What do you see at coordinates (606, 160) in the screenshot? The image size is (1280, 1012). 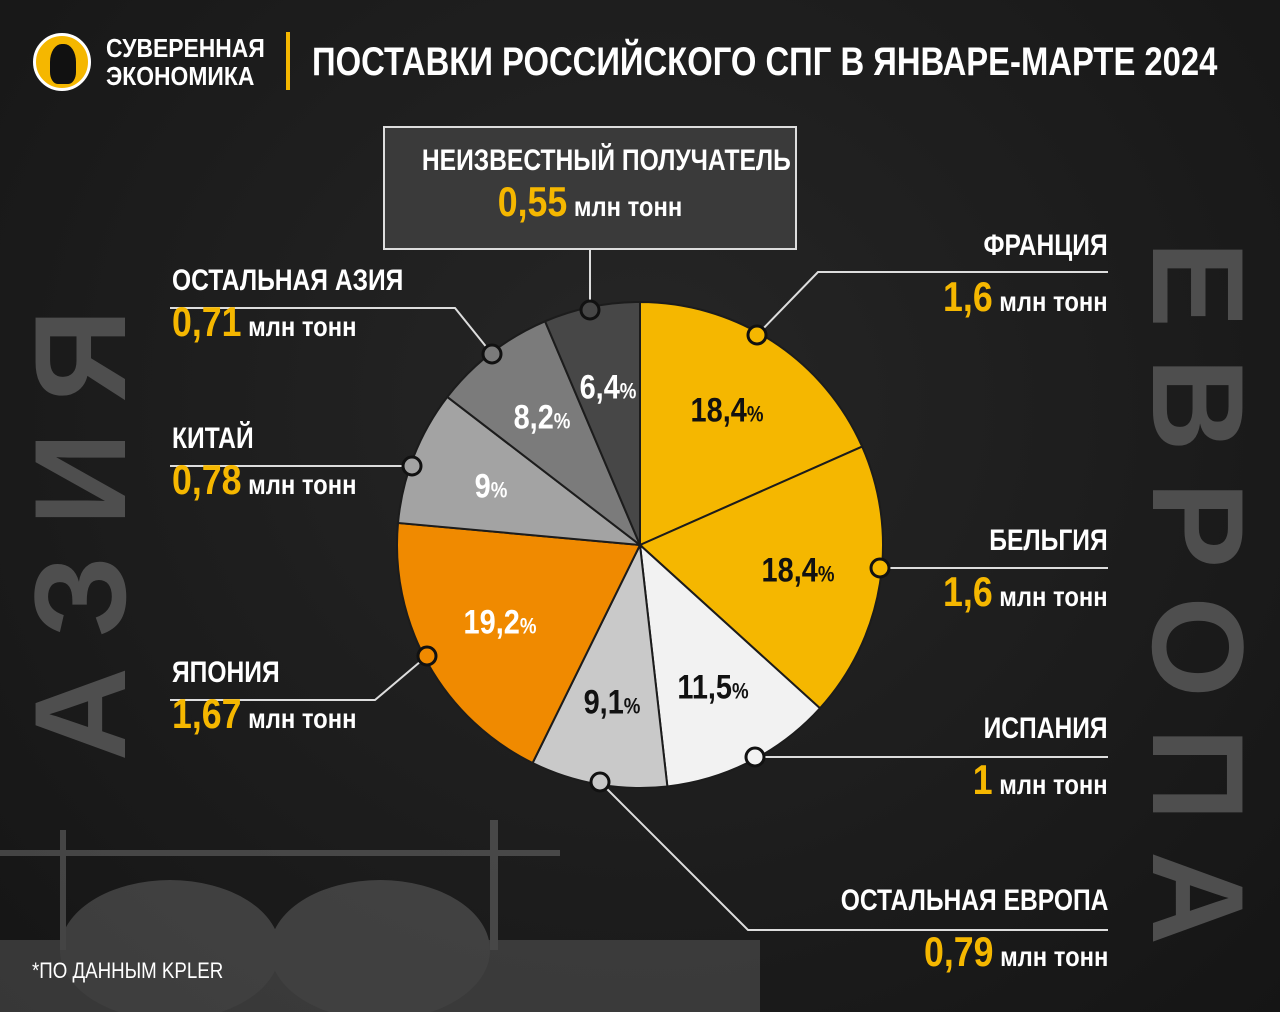 I see `label-name: НЕИЗВЕСТНЫЙ ПОЛУЧАТЕЛЬ` at bounding box center [606, 160].